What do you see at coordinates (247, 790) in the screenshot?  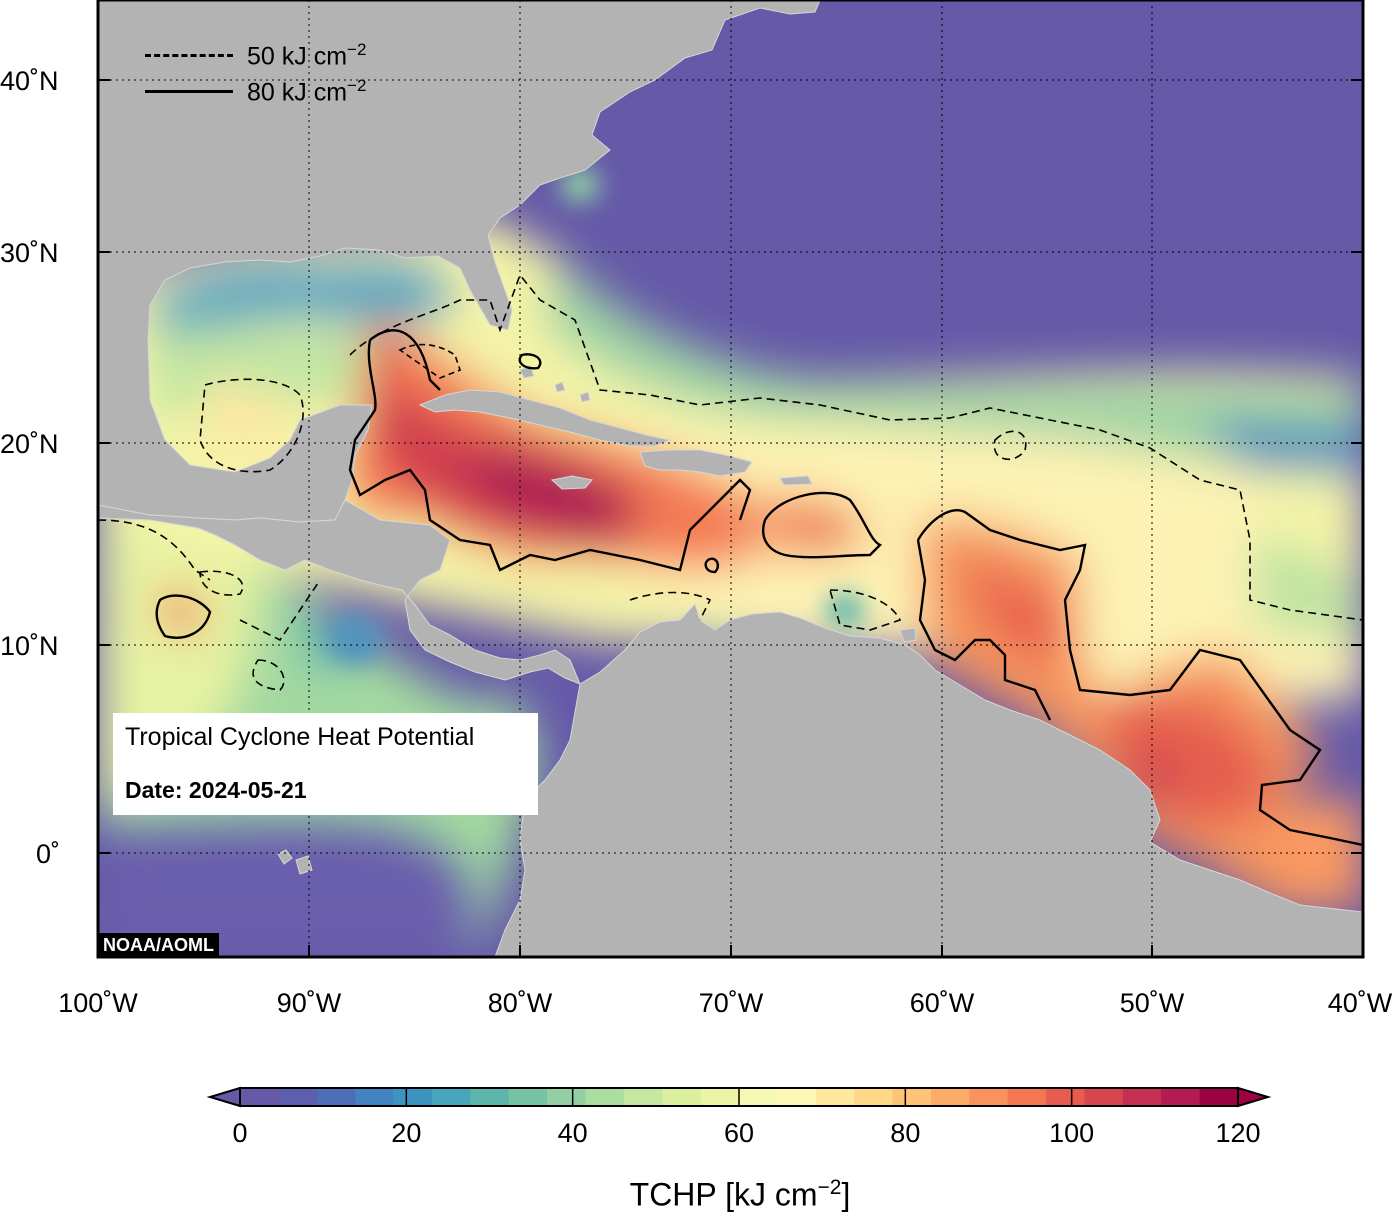 I see `date-value: 2024-05-21` at bounding box center [247, 790].